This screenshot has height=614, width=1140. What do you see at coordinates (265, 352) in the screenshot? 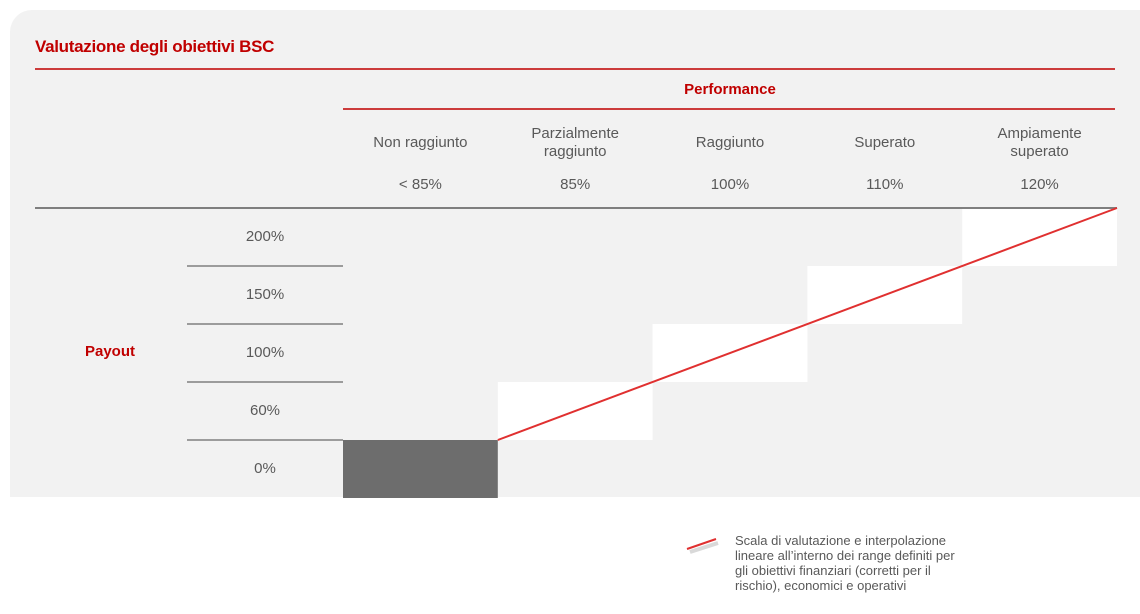
I see `row-label: 100%` at bounding box center [265, 352].